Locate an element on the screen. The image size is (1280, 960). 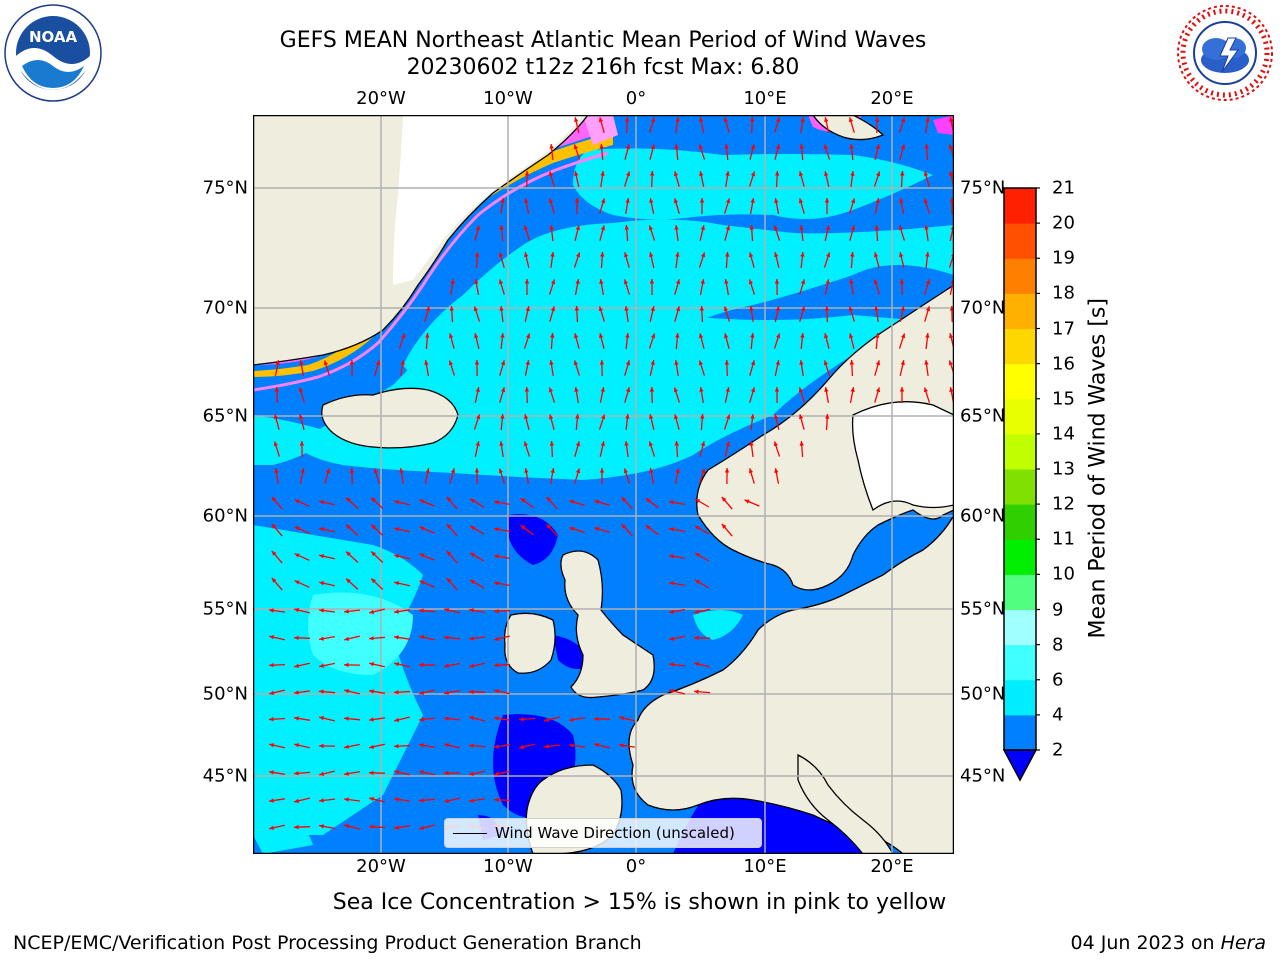
svalbard is located at coordinates (848, 128).